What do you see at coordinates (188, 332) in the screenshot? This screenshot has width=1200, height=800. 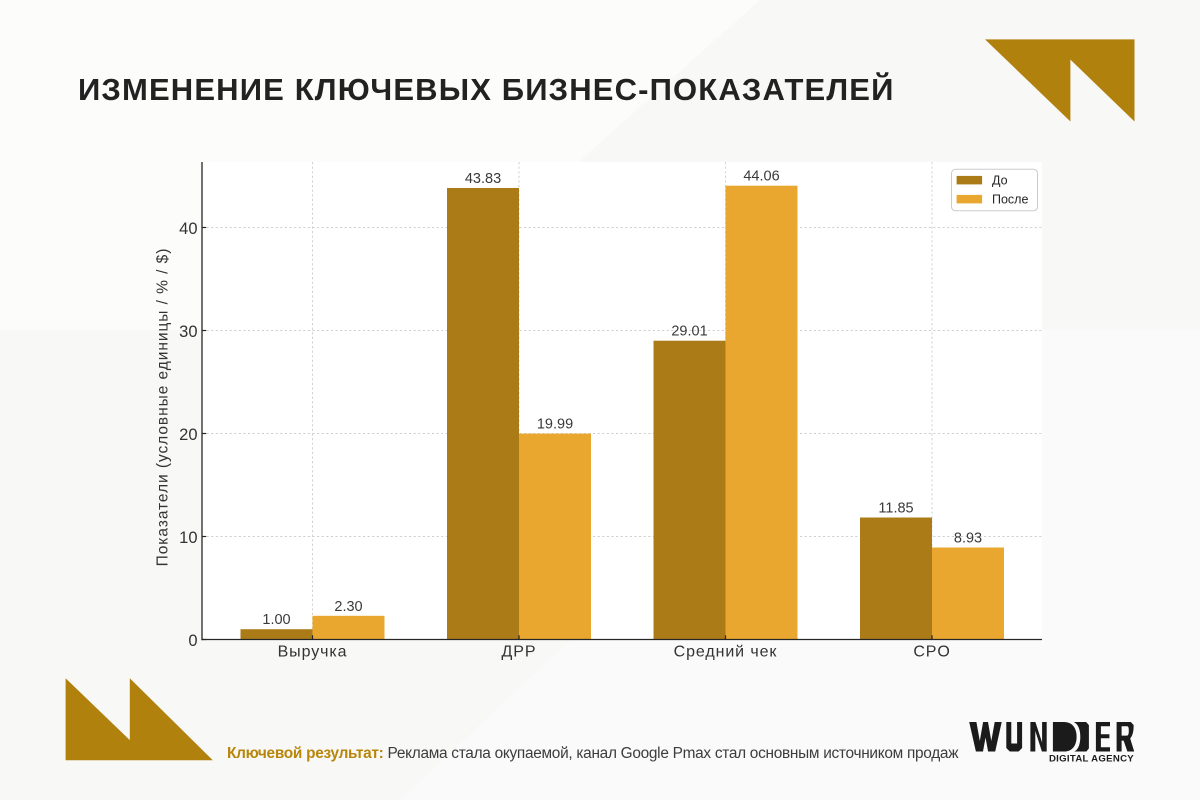 I see `svg-text: 30` at bounding box center [188, 332].